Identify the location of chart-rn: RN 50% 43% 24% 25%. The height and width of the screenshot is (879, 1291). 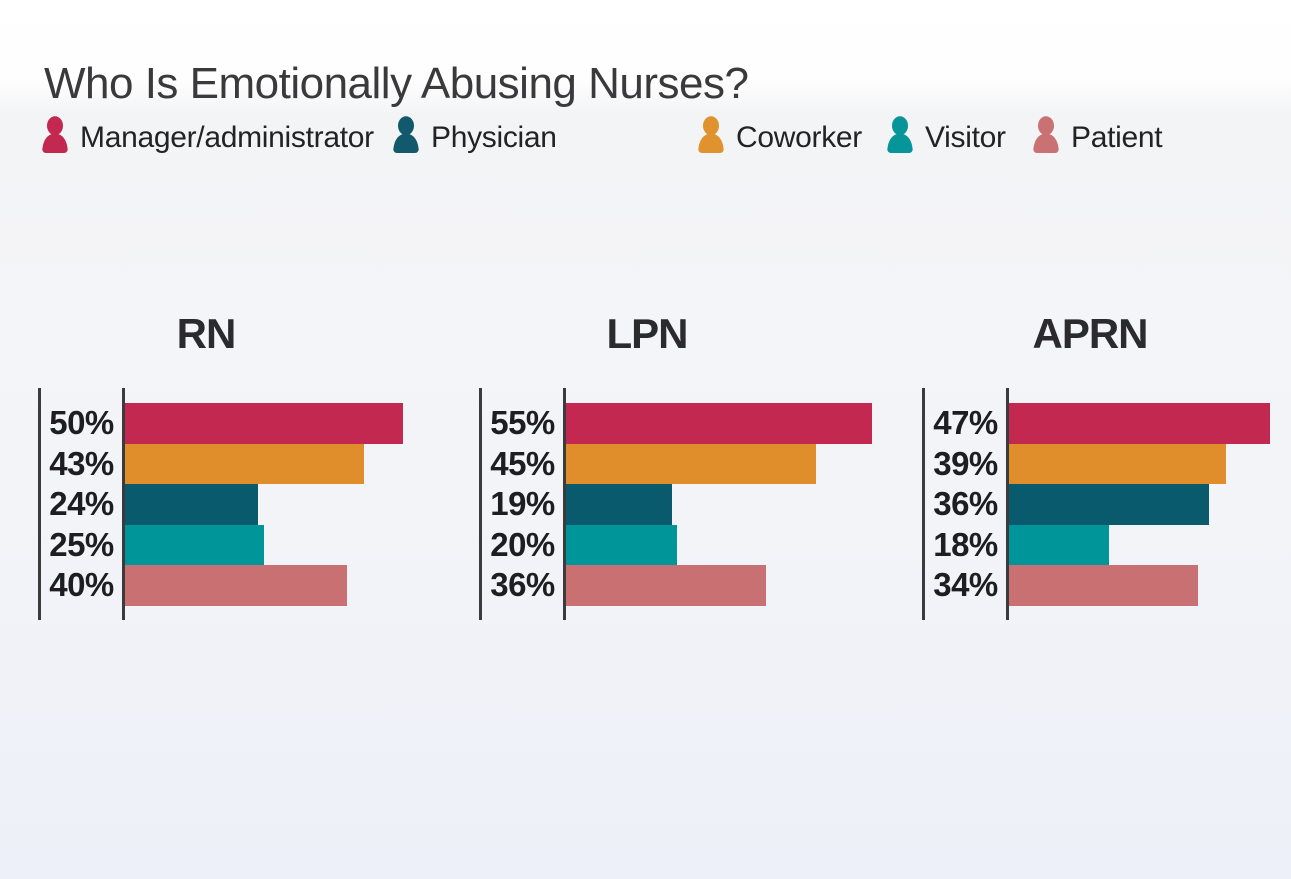
(238, 465).